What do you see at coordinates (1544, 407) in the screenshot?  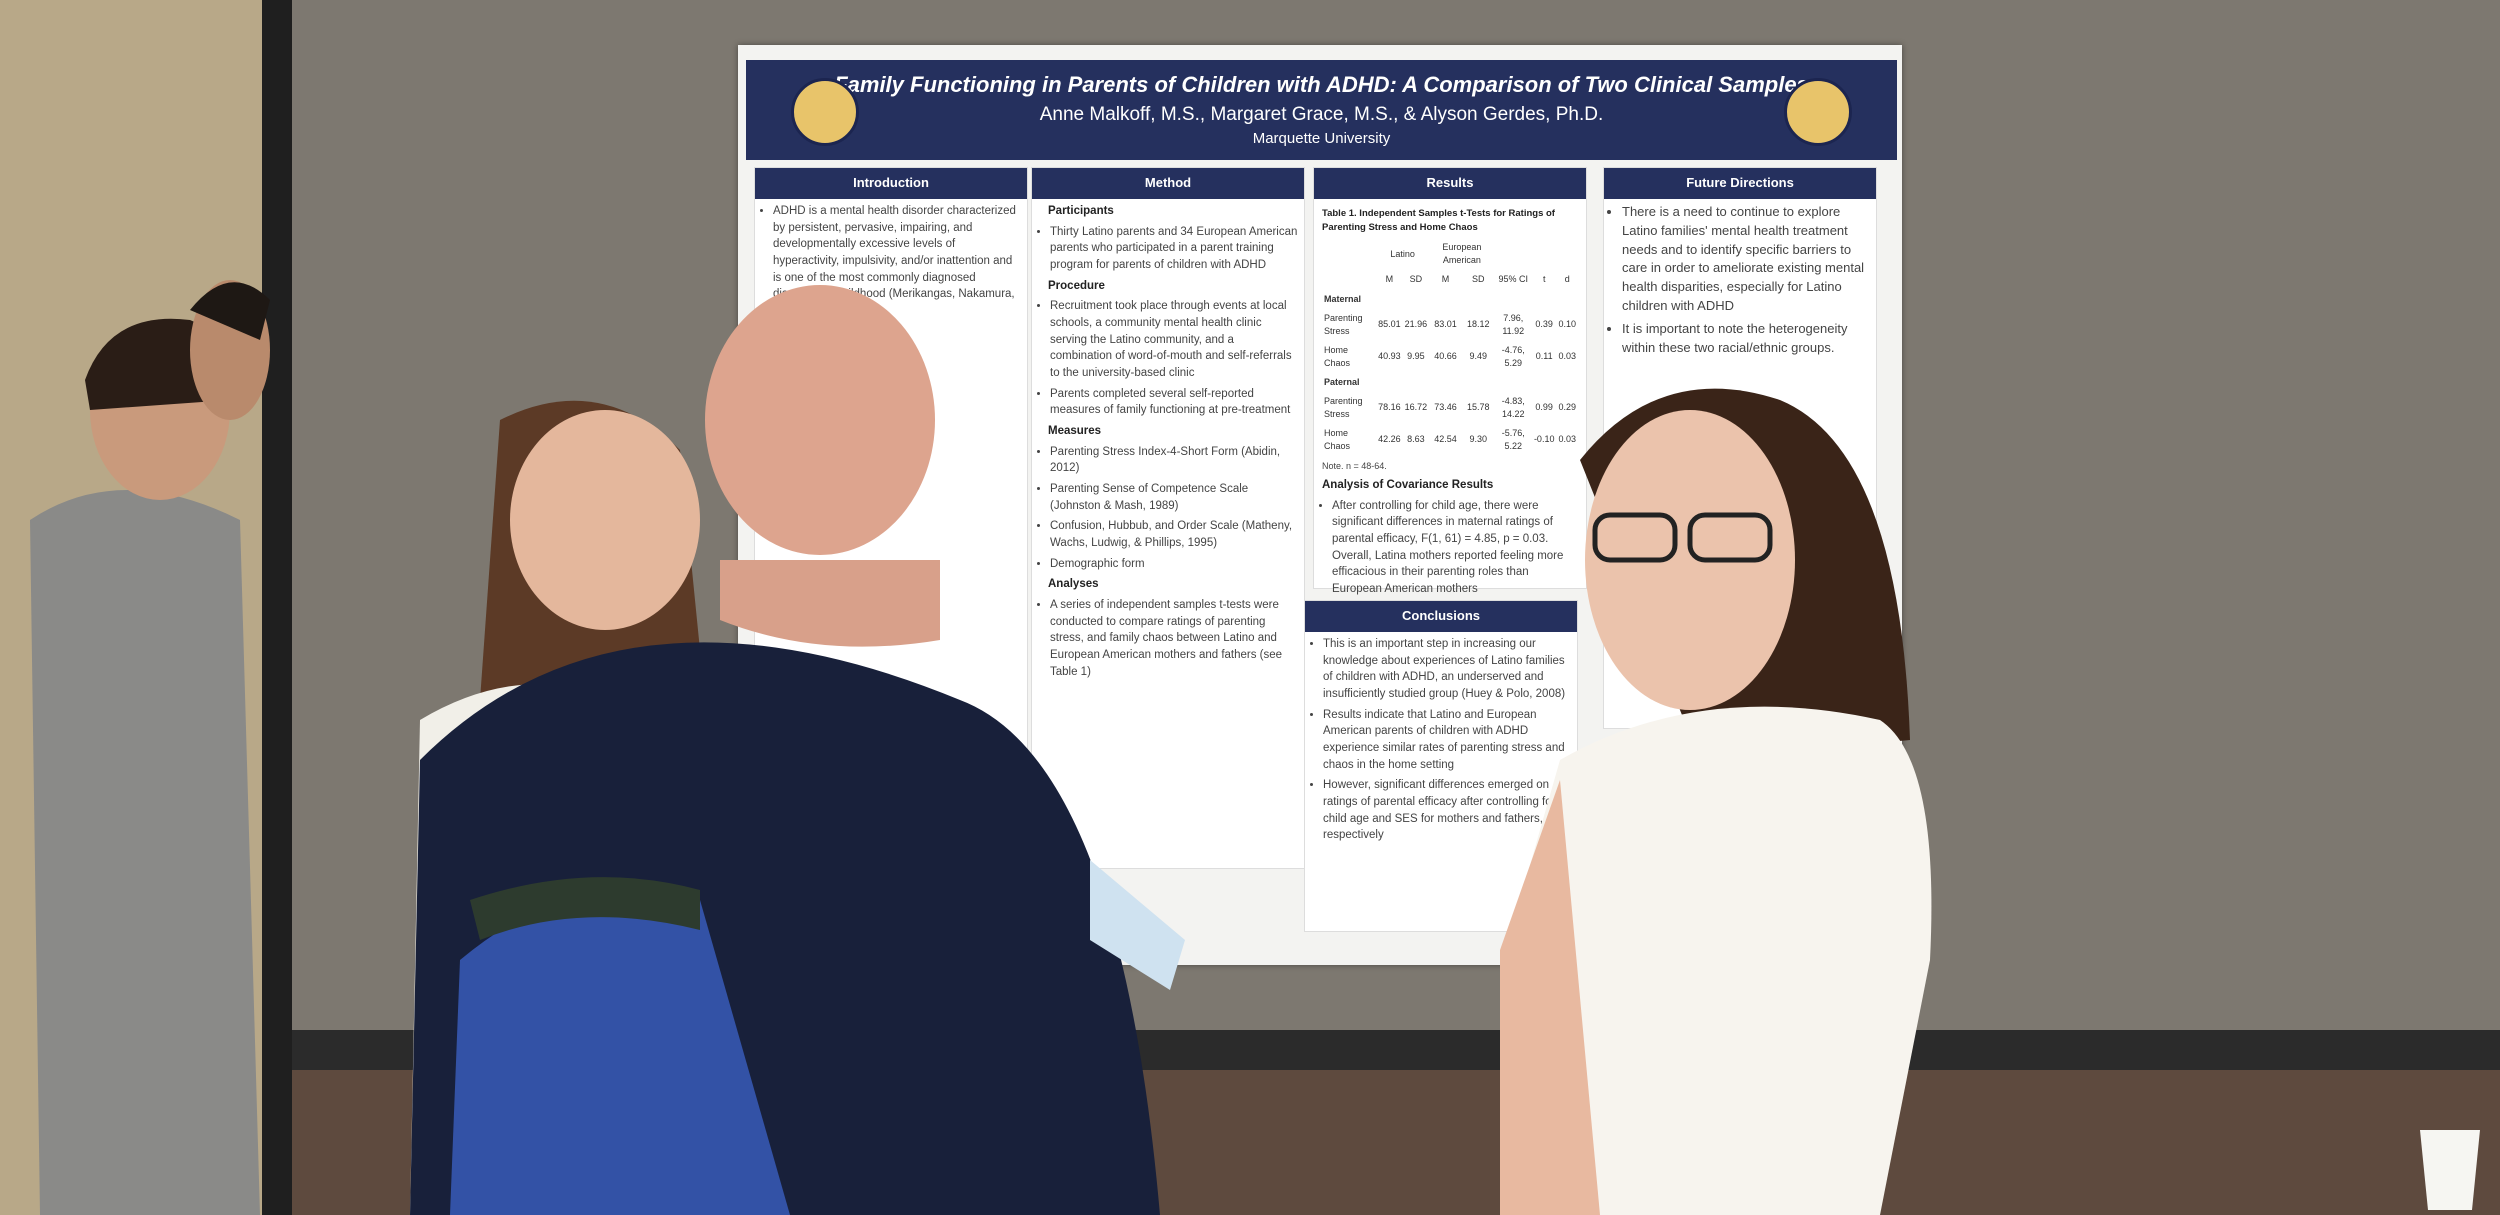 I see `cell: 0.99` at bounding box center [1544, 407].